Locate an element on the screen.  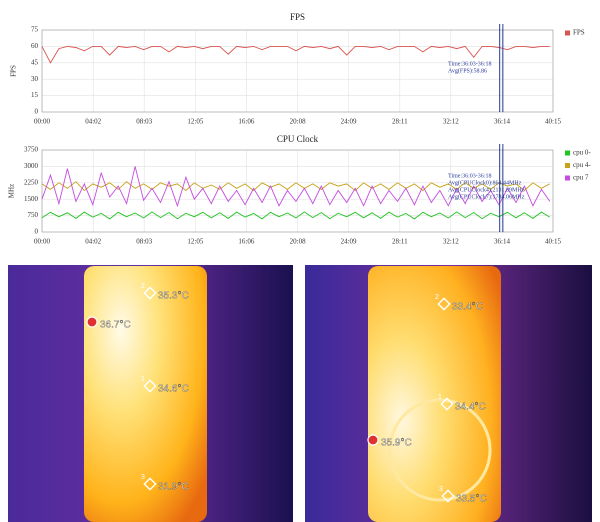
spot-temperature: 33.5°C is located at coordinates (471, 499).